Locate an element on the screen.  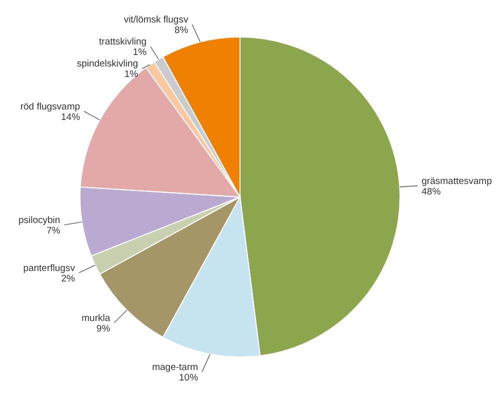
slice-label: panterflugsv is located at coordinates (49, 268).